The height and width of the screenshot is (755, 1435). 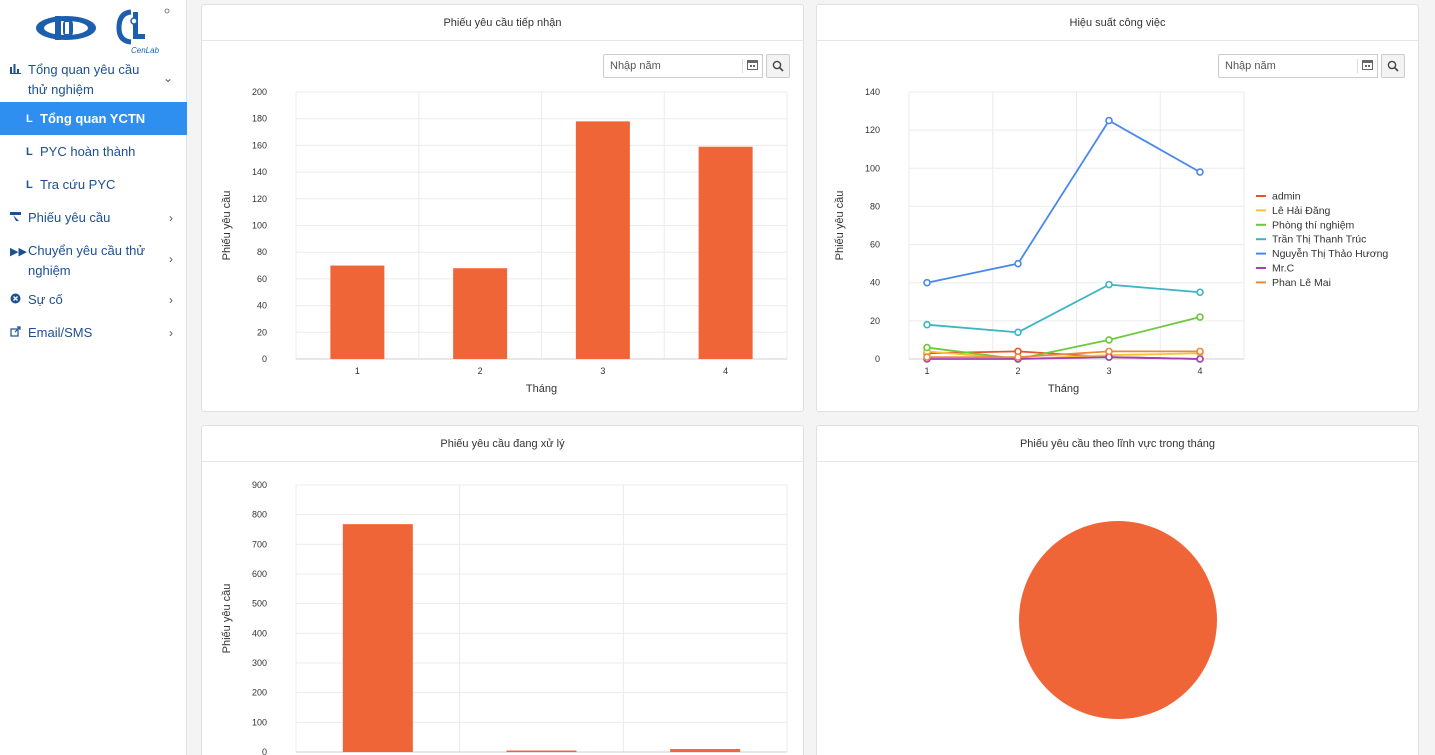 I want to click on year-input-placeholder: Nhập năm, so click(x=635, y=66).